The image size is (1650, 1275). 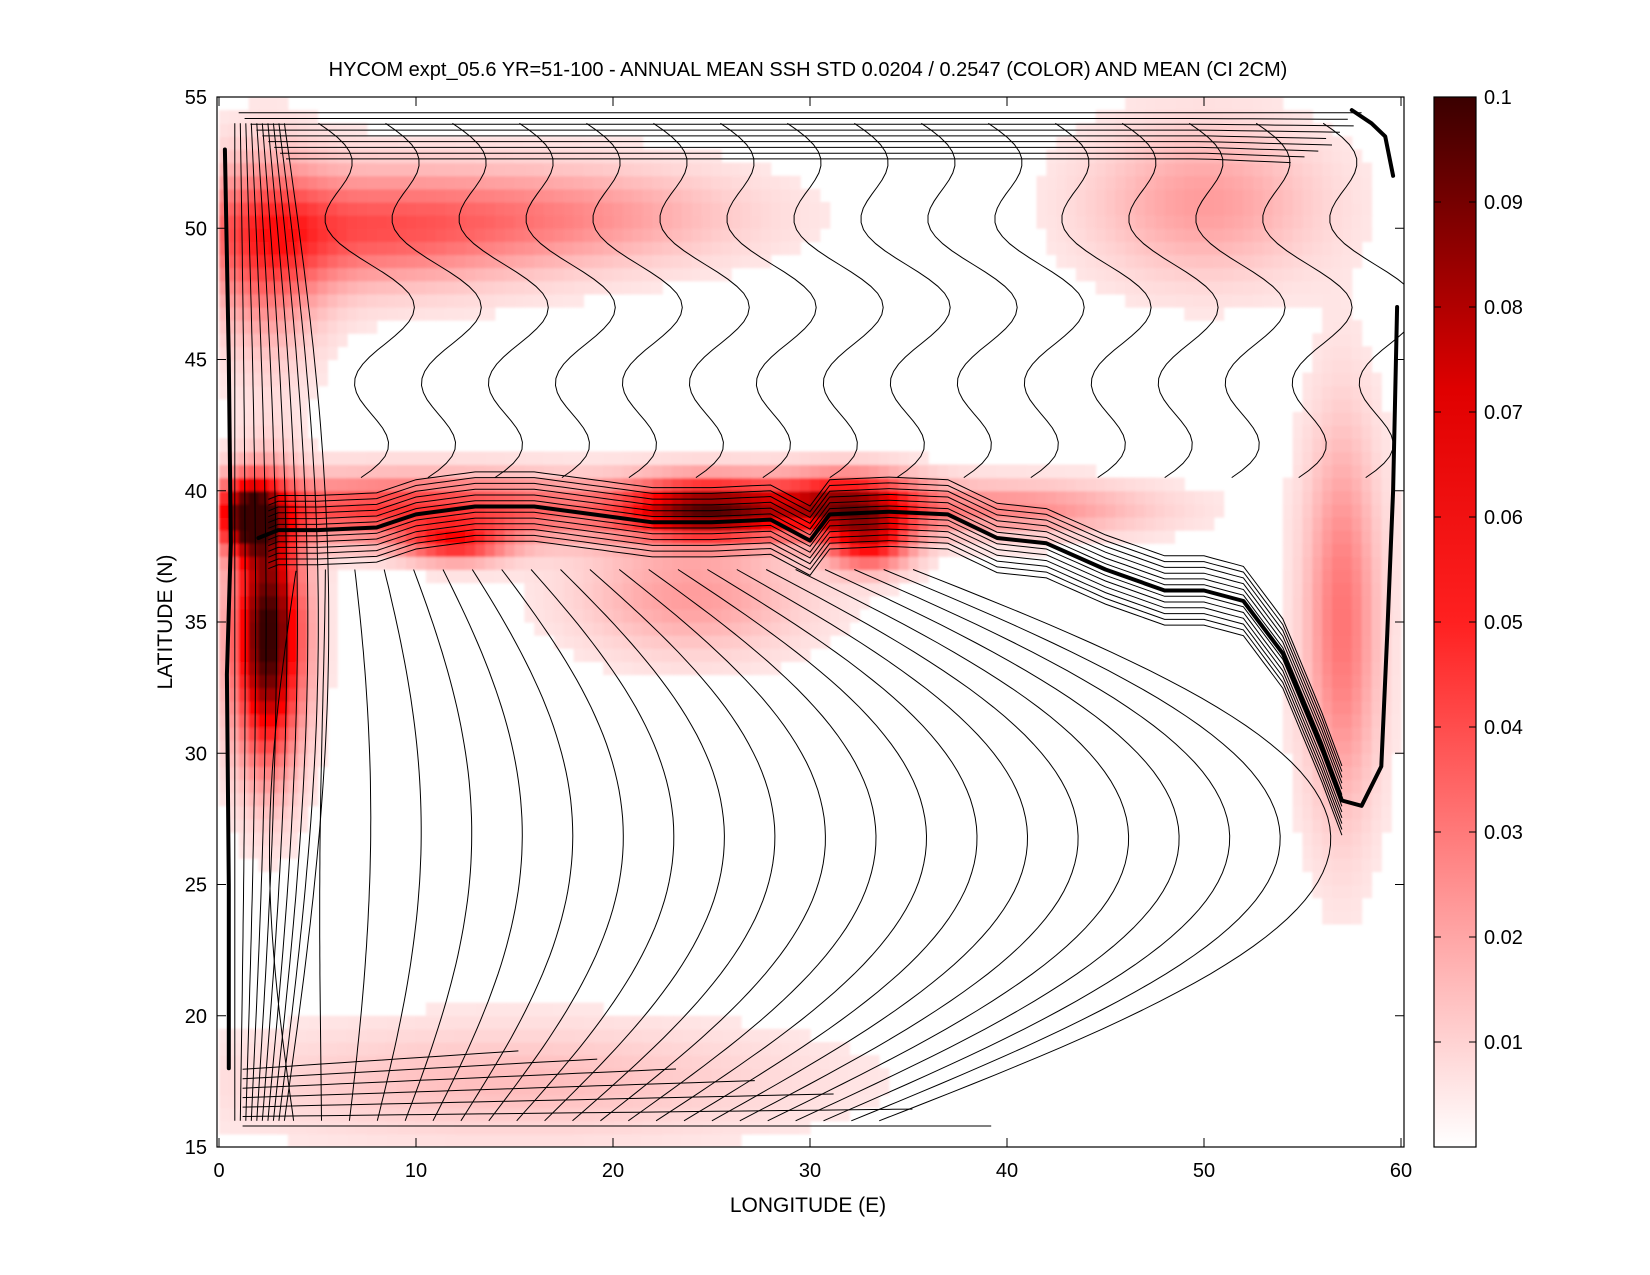 What do you see at coordinates (283, 845) in the screenshot?
I see `ssh-contour` at bounding box center [283, 845].